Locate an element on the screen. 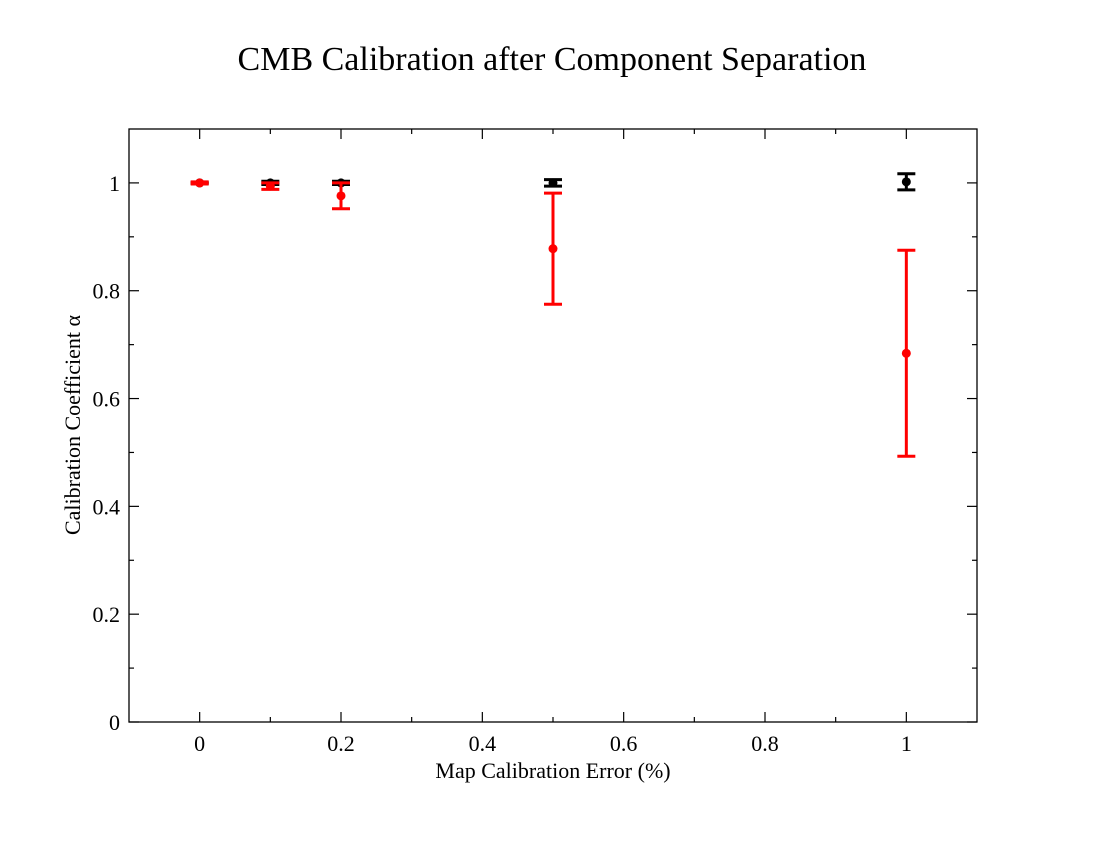 This screenshot has height=850, width=1100. y-tick-label: 1 is located at coordinates (114, 183).